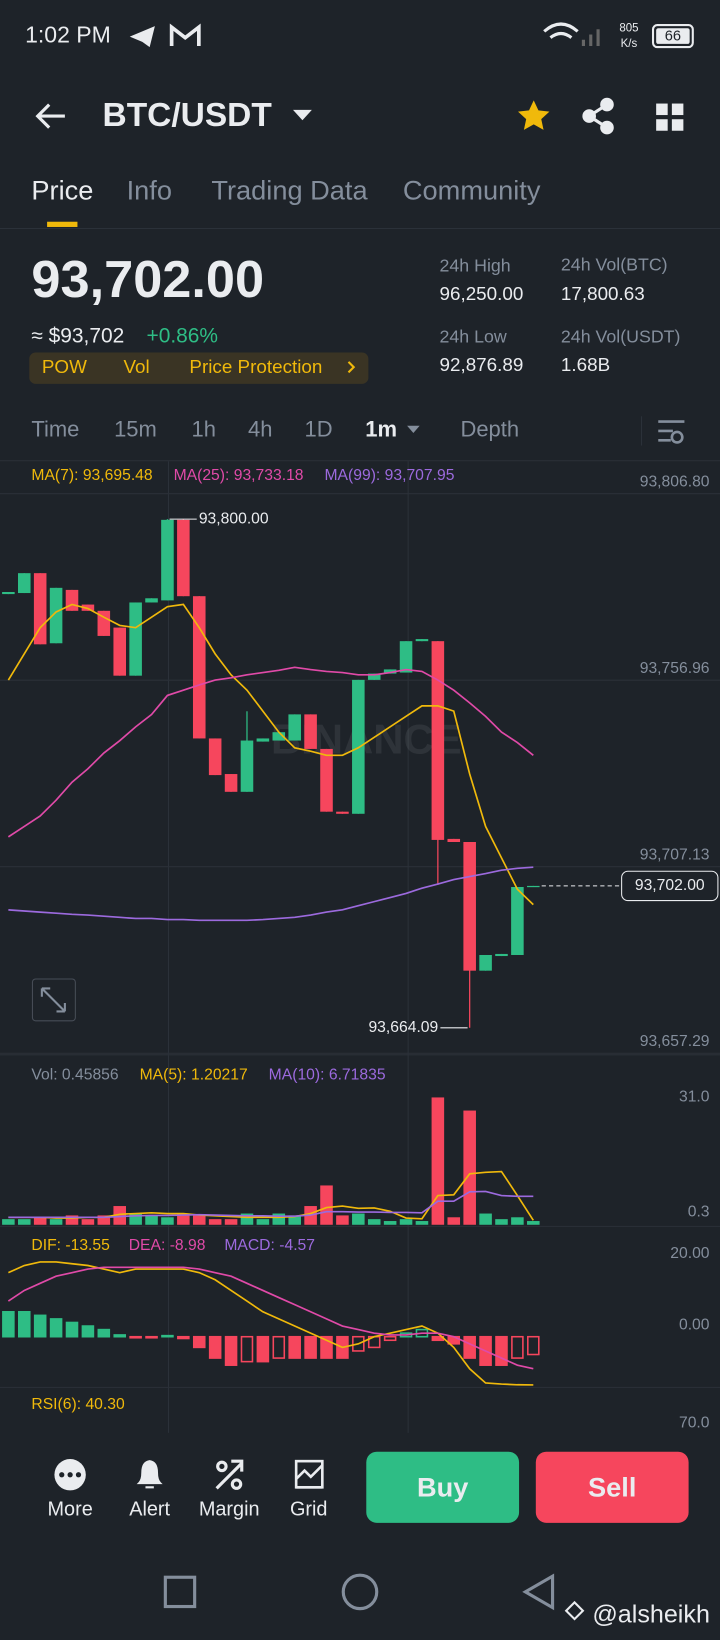 The image size is (720, 1640). What do you see at coordinates (302, 115) in the screenshot?
I see `pair-dropdown` at bounding box center [302, 115].